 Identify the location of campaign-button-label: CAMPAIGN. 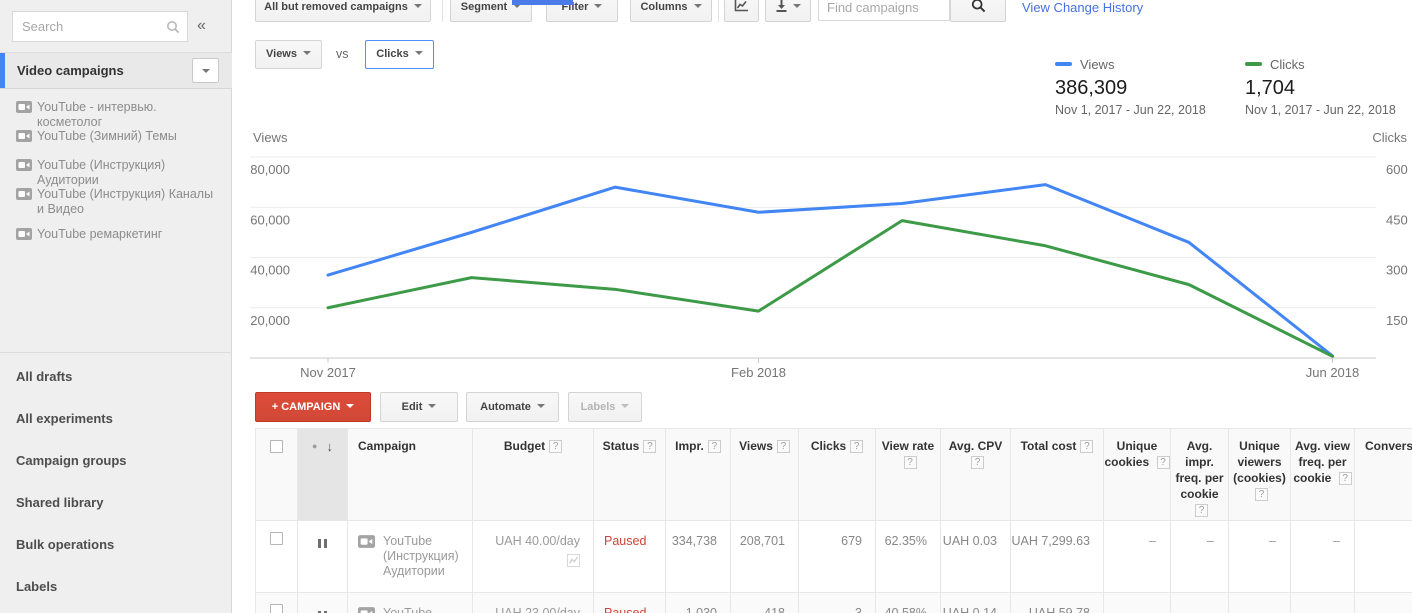
(311, 407).